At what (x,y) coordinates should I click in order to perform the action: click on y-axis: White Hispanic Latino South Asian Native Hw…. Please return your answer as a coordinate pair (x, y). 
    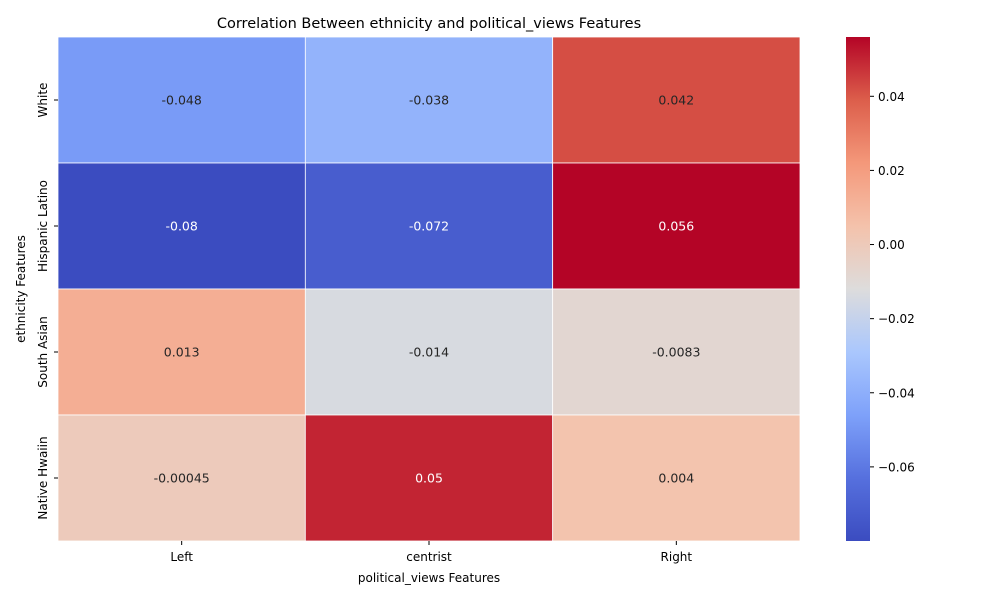
    Looking at the image, I should click on (47, 301).